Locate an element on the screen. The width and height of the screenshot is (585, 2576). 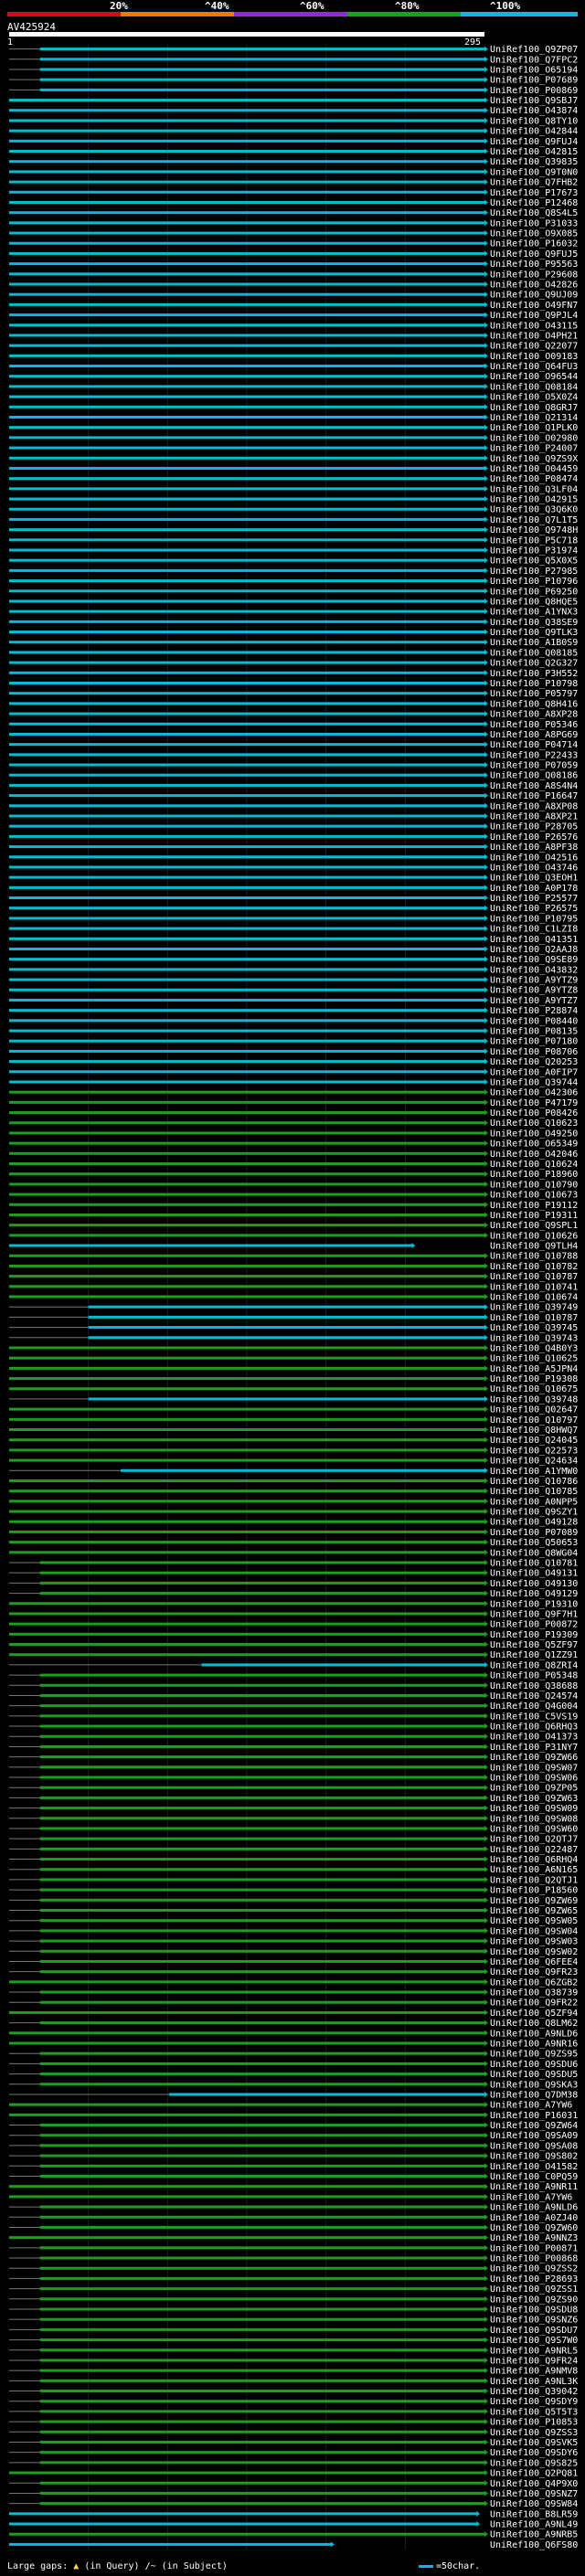
hit-label: UniRef100_Q10782 is located at coordinates (534, 1267).